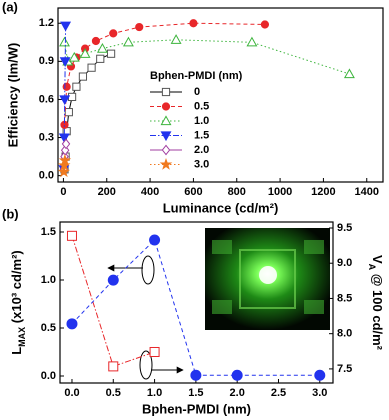  Describe the element at coordinates (145, 317) in the screenshot. I see `annotation-arrows` at that location.